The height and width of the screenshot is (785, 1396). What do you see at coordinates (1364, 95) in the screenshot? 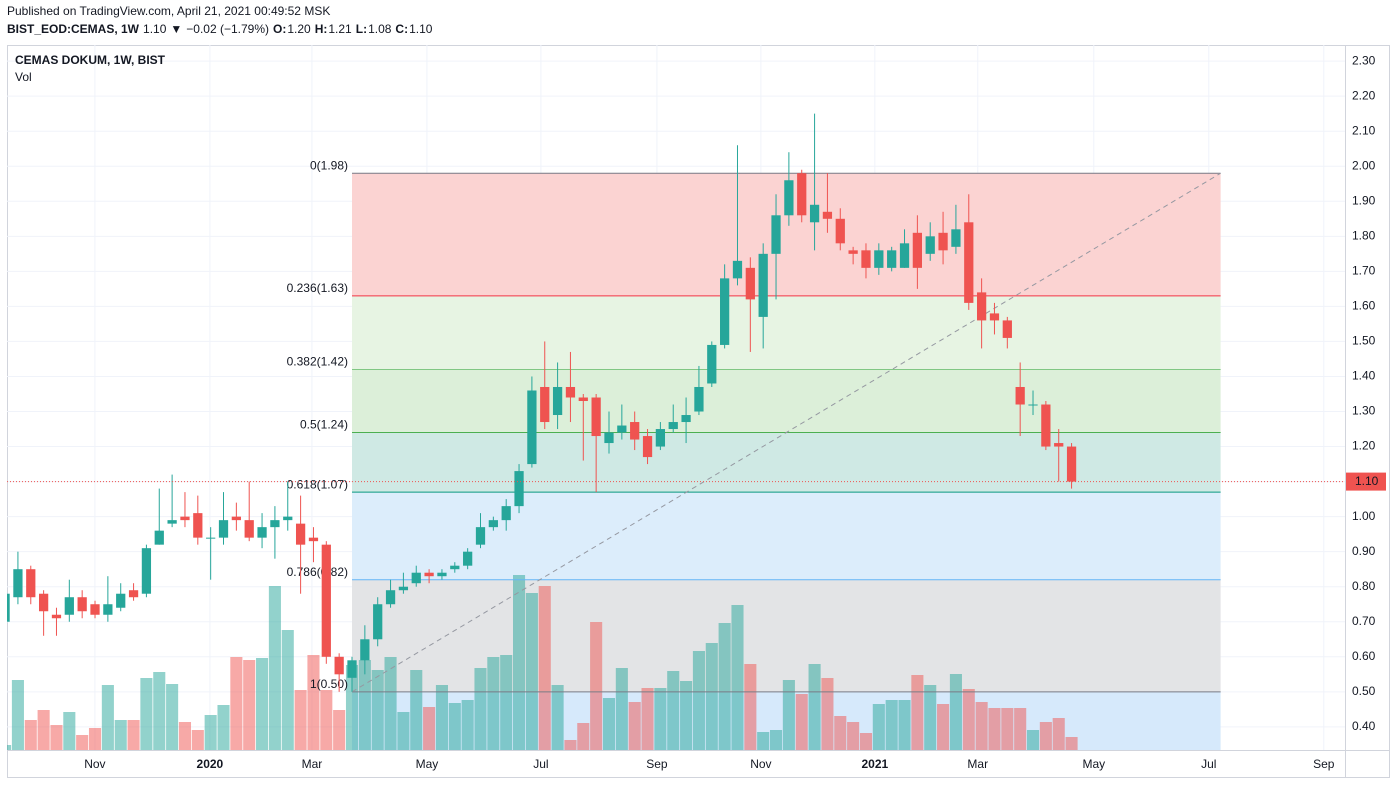
I see `y-tick-label: 2.20` at bounding box center [1364, 95].